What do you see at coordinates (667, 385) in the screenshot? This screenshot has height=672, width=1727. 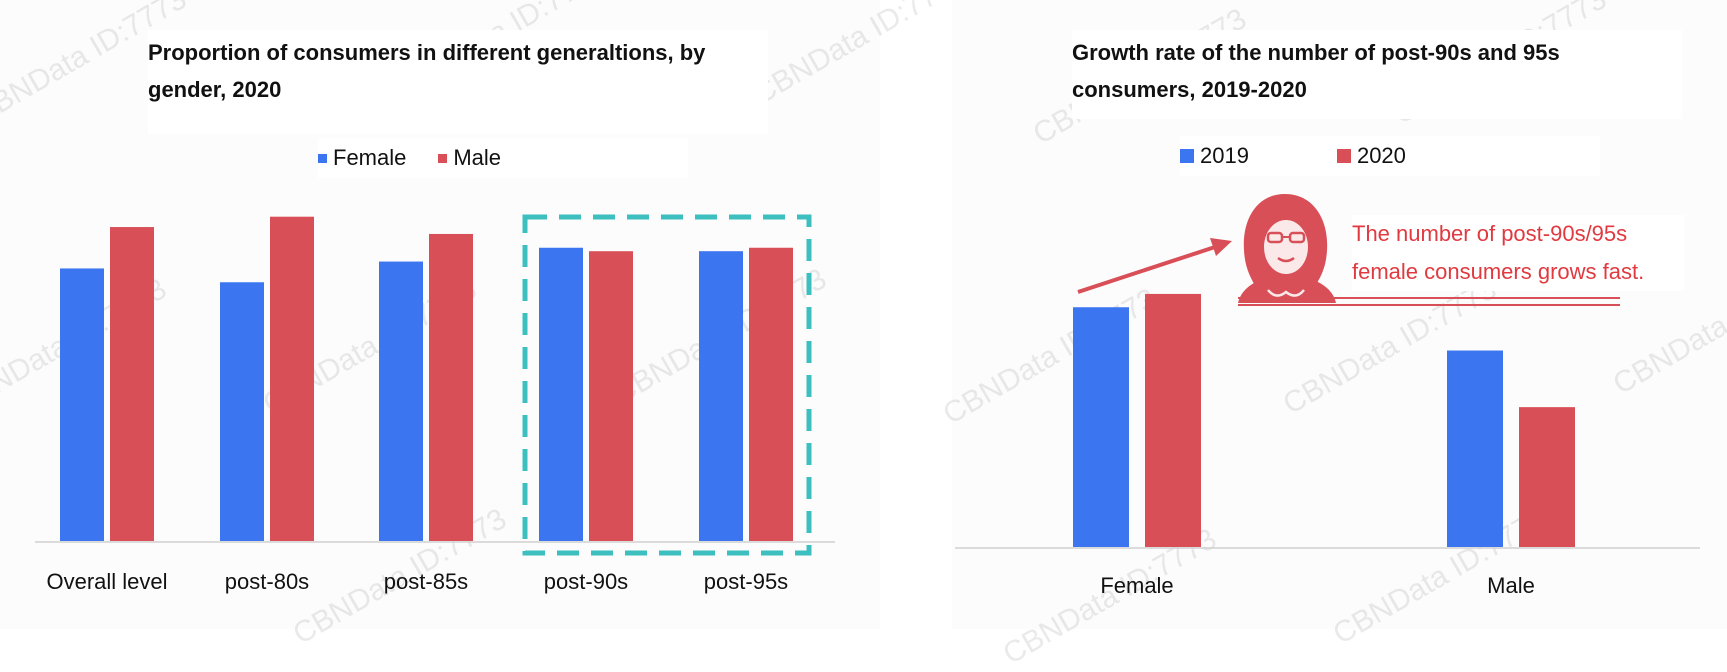 I see `highlight-box` at bounding box center [667, 385].